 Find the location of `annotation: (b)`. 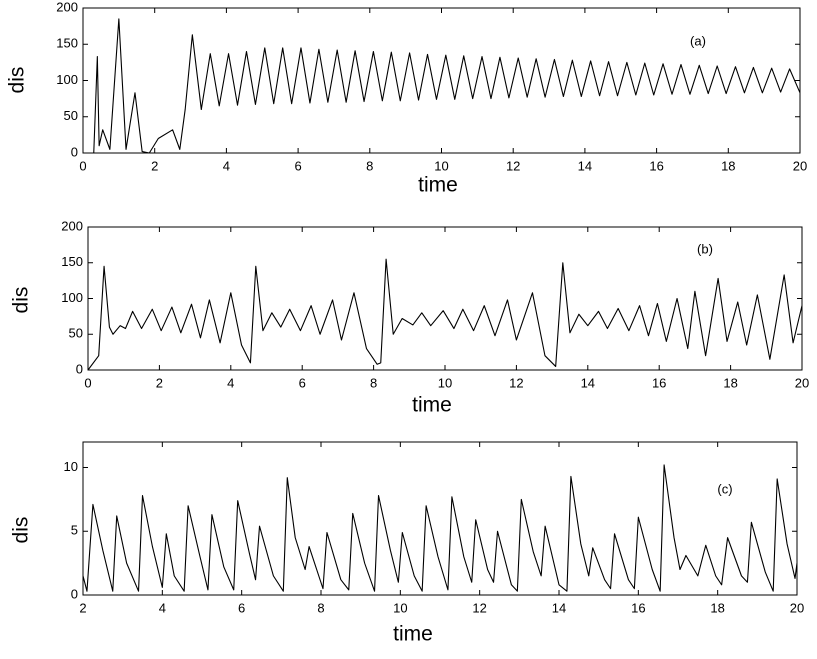

annotation: (b) is located at coordinates (705, 248).